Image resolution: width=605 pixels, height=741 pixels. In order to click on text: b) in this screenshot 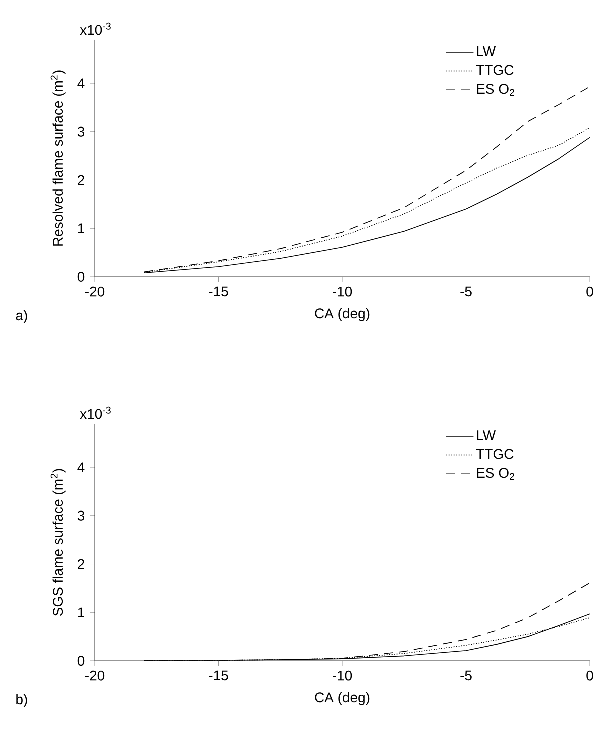, I will do `click(22, 701)`.